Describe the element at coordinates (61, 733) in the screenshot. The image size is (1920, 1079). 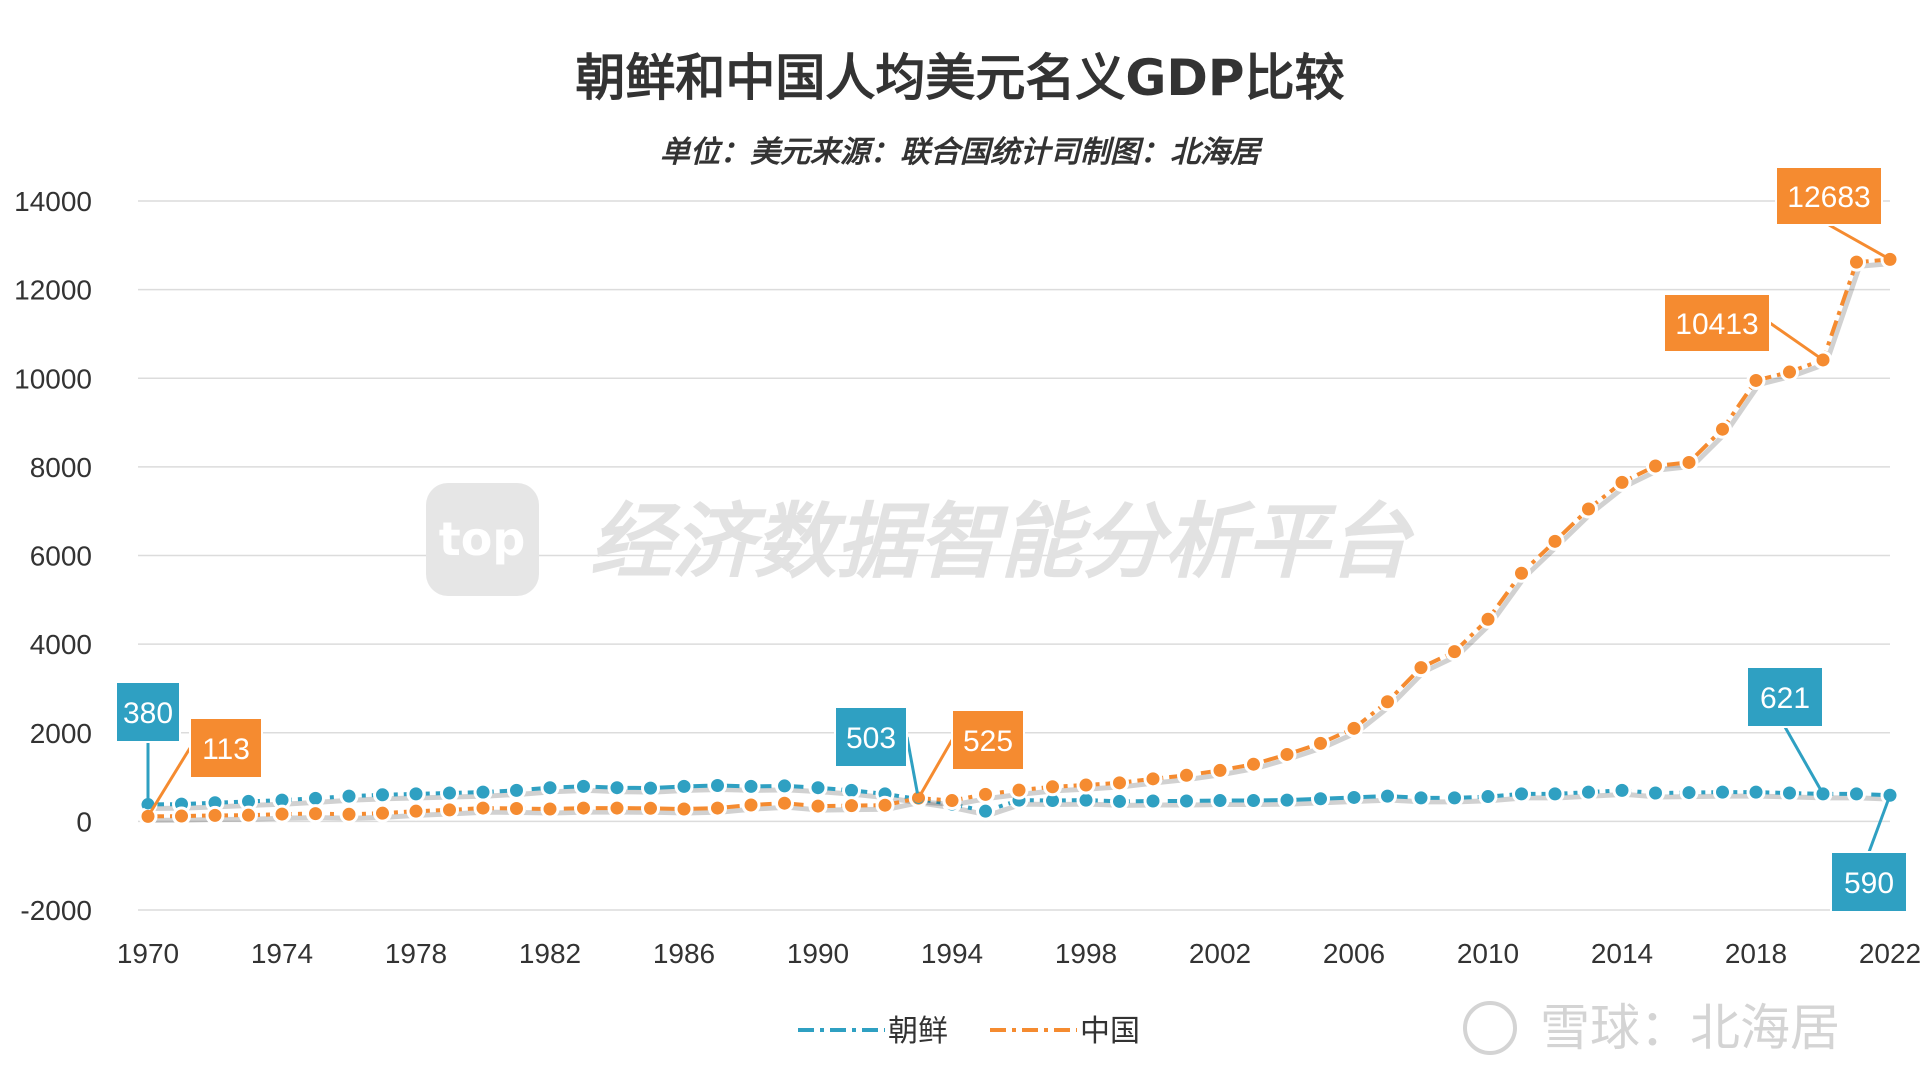
I see `y-tick-label: 2000` at that location.